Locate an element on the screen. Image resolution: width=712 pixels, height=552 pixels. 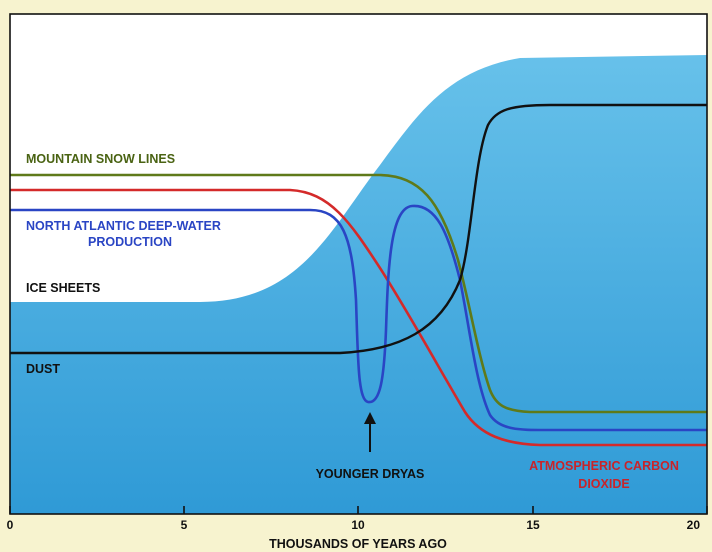
x-tick-label-20: 20 is located at coordinates (694, 525).